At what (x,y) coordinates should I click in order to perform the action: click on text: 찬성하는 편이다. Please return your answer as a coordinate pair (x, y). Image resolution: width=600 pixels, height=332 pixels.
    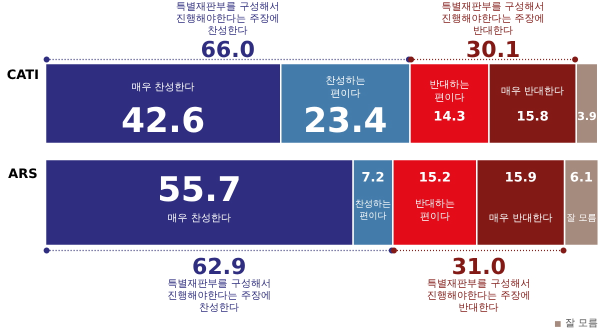
    Looking at the image, I should click on (345, 87).